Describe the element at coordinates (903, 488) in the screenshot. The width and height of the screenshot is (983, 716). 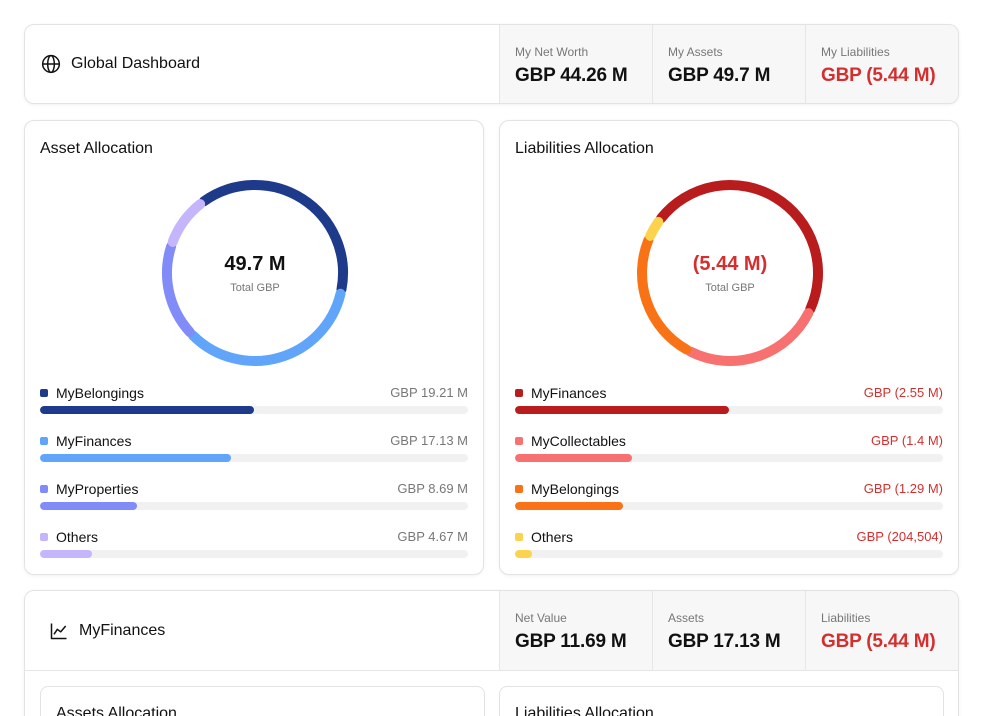
I see `row-value: GBP (1.29 M)` at that location.